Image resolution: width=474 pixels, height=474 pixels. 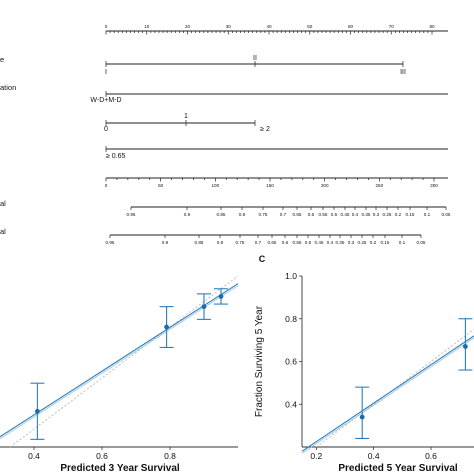 I want to click on total-tick-label: 150, so click(x=270, y=185).